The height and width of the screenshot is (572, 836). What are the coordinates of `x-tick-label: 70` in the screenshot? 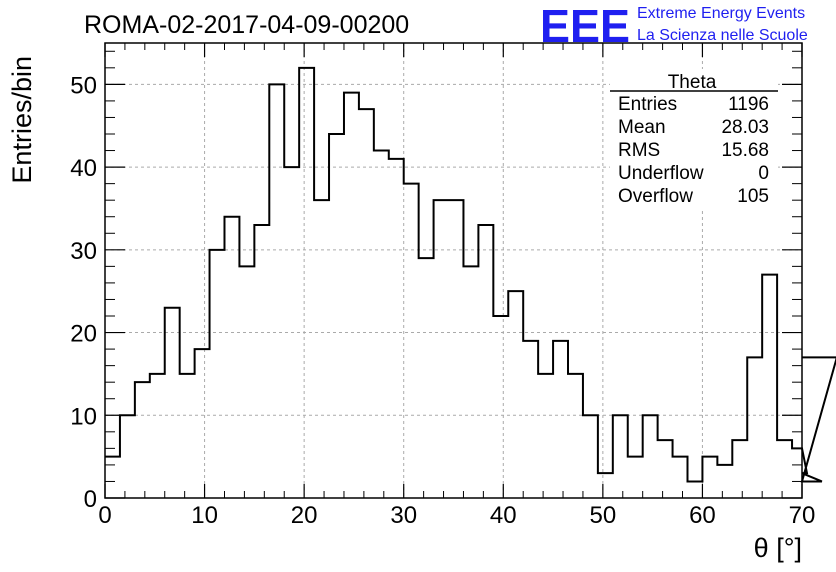 It's located at (802, 515).